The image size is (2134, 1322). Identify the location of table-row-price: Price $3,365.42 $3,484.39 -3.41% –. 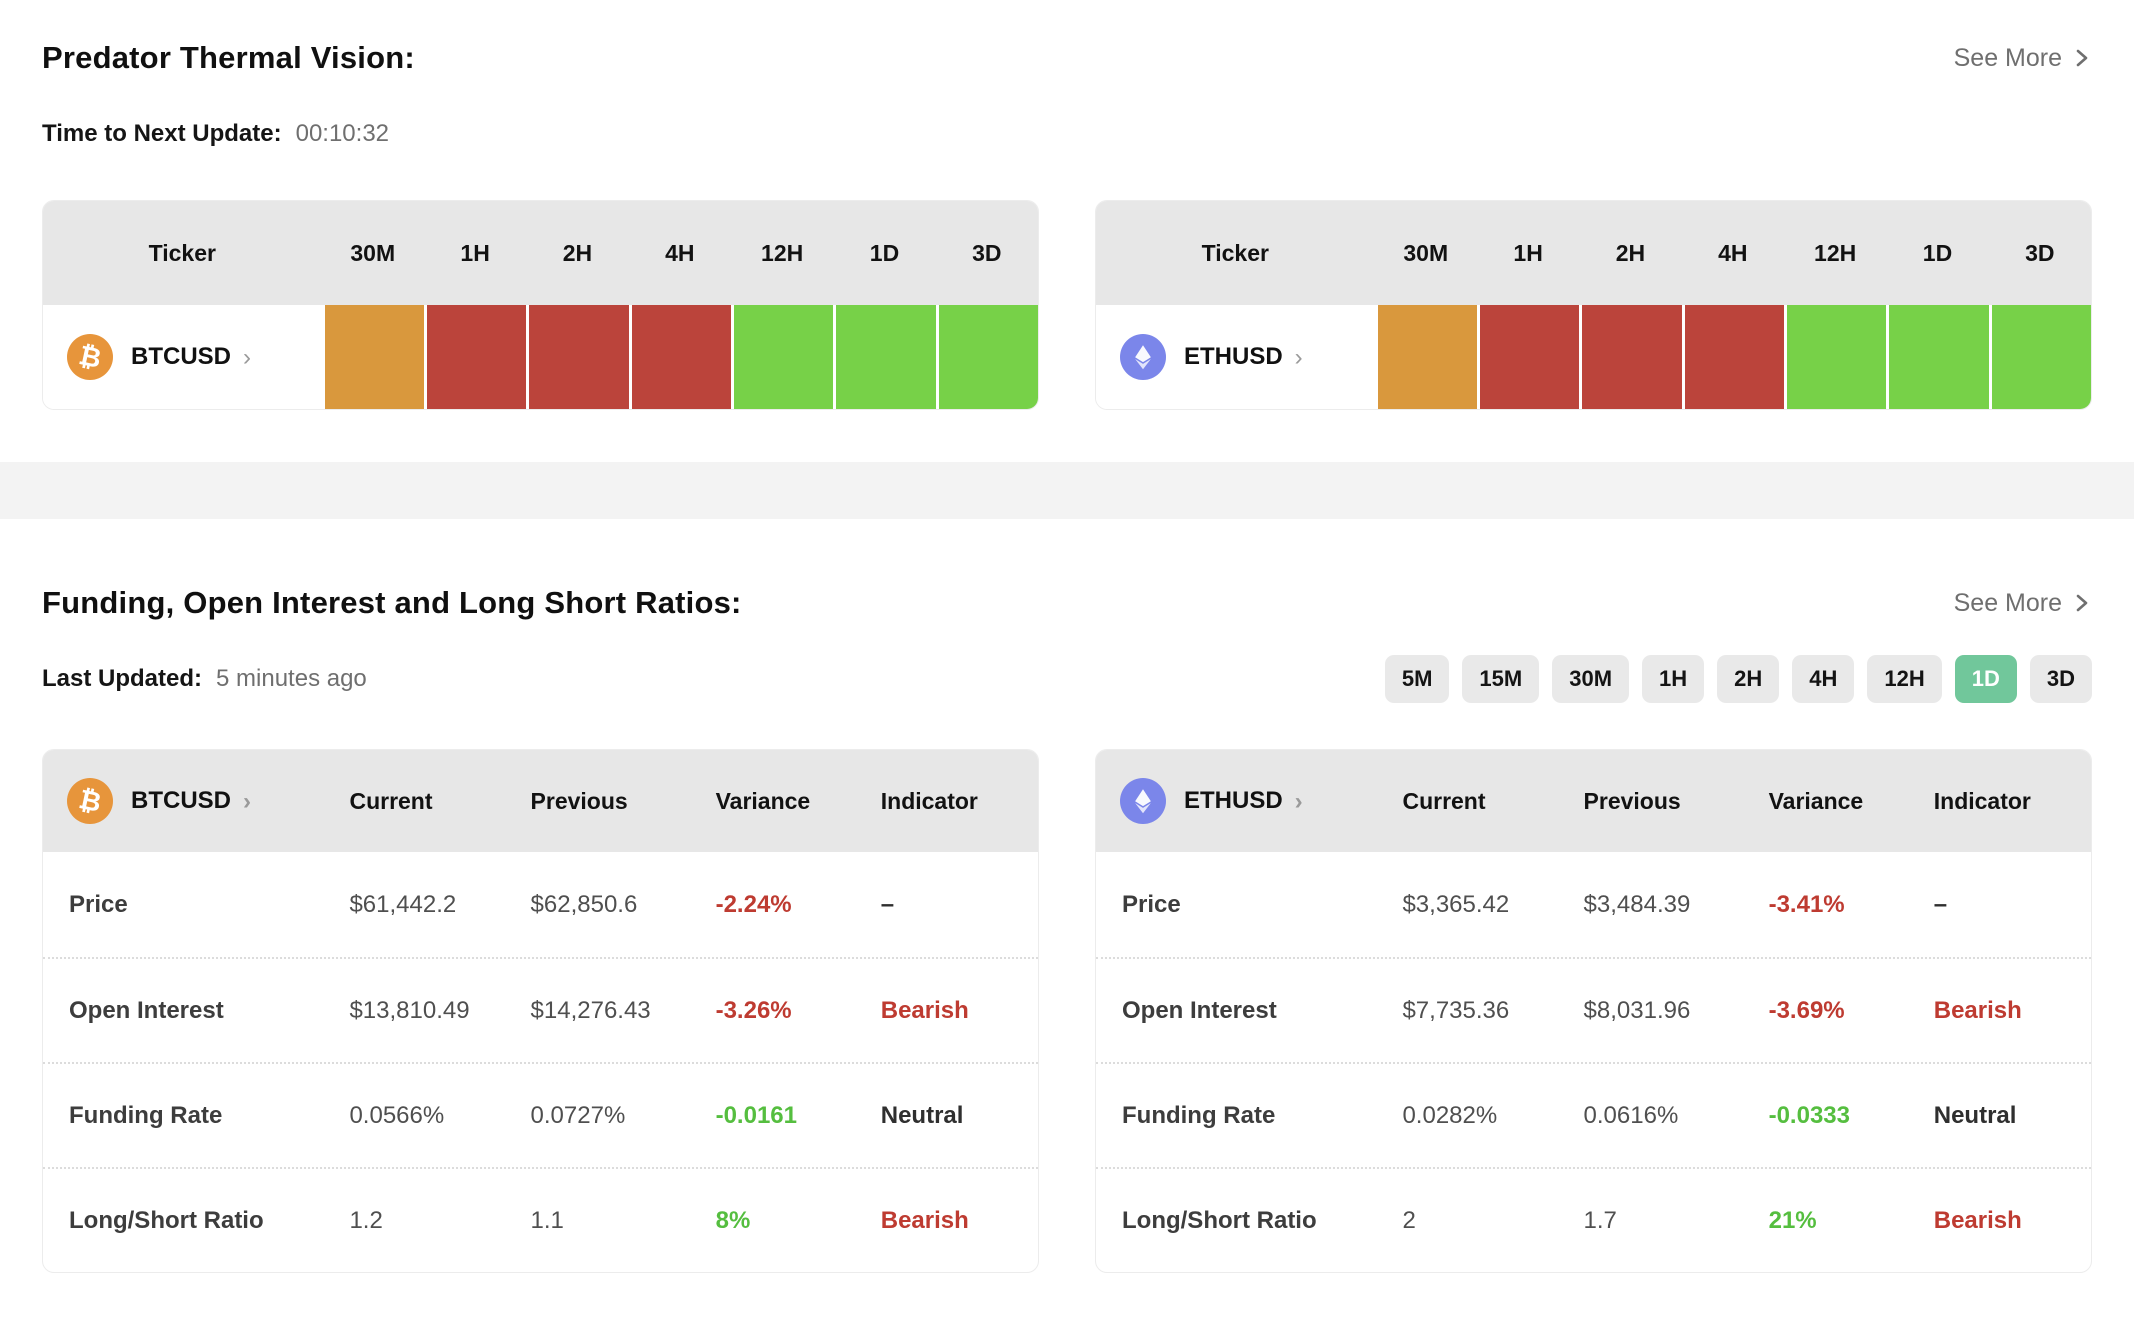
(1593, 904).